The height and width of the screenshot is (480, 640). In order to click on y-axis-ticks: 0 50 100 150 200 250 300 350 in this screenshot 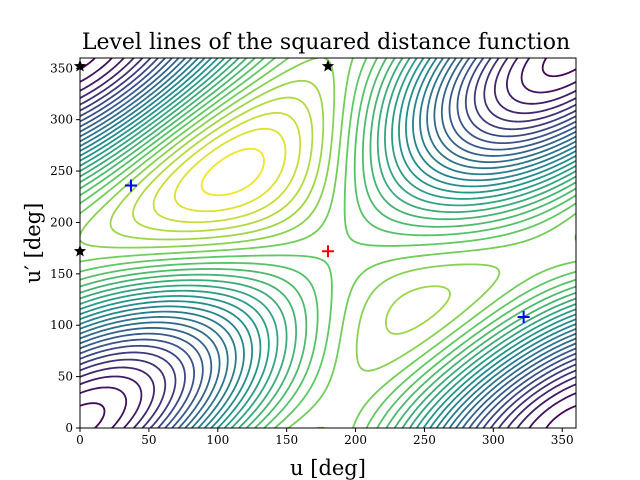, I will do `click(65, 248)`.